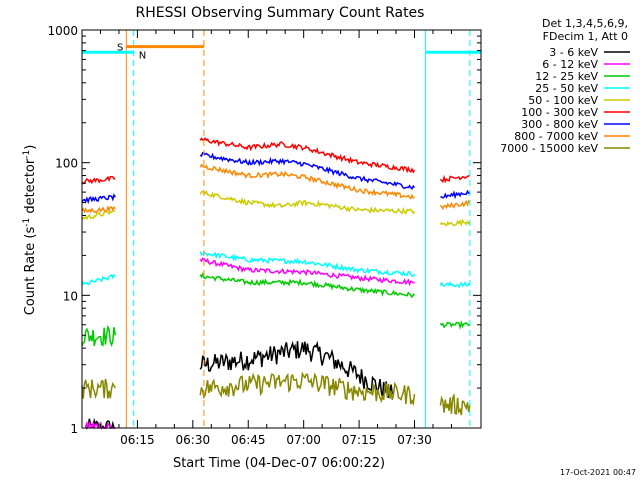 The height and width of the screenshot is (480, 640). What do you see at coordinates (559, 112) in the screenshot?
I see `legend-label-5: 100 - 300 keV` at bounding box center [559, 112].